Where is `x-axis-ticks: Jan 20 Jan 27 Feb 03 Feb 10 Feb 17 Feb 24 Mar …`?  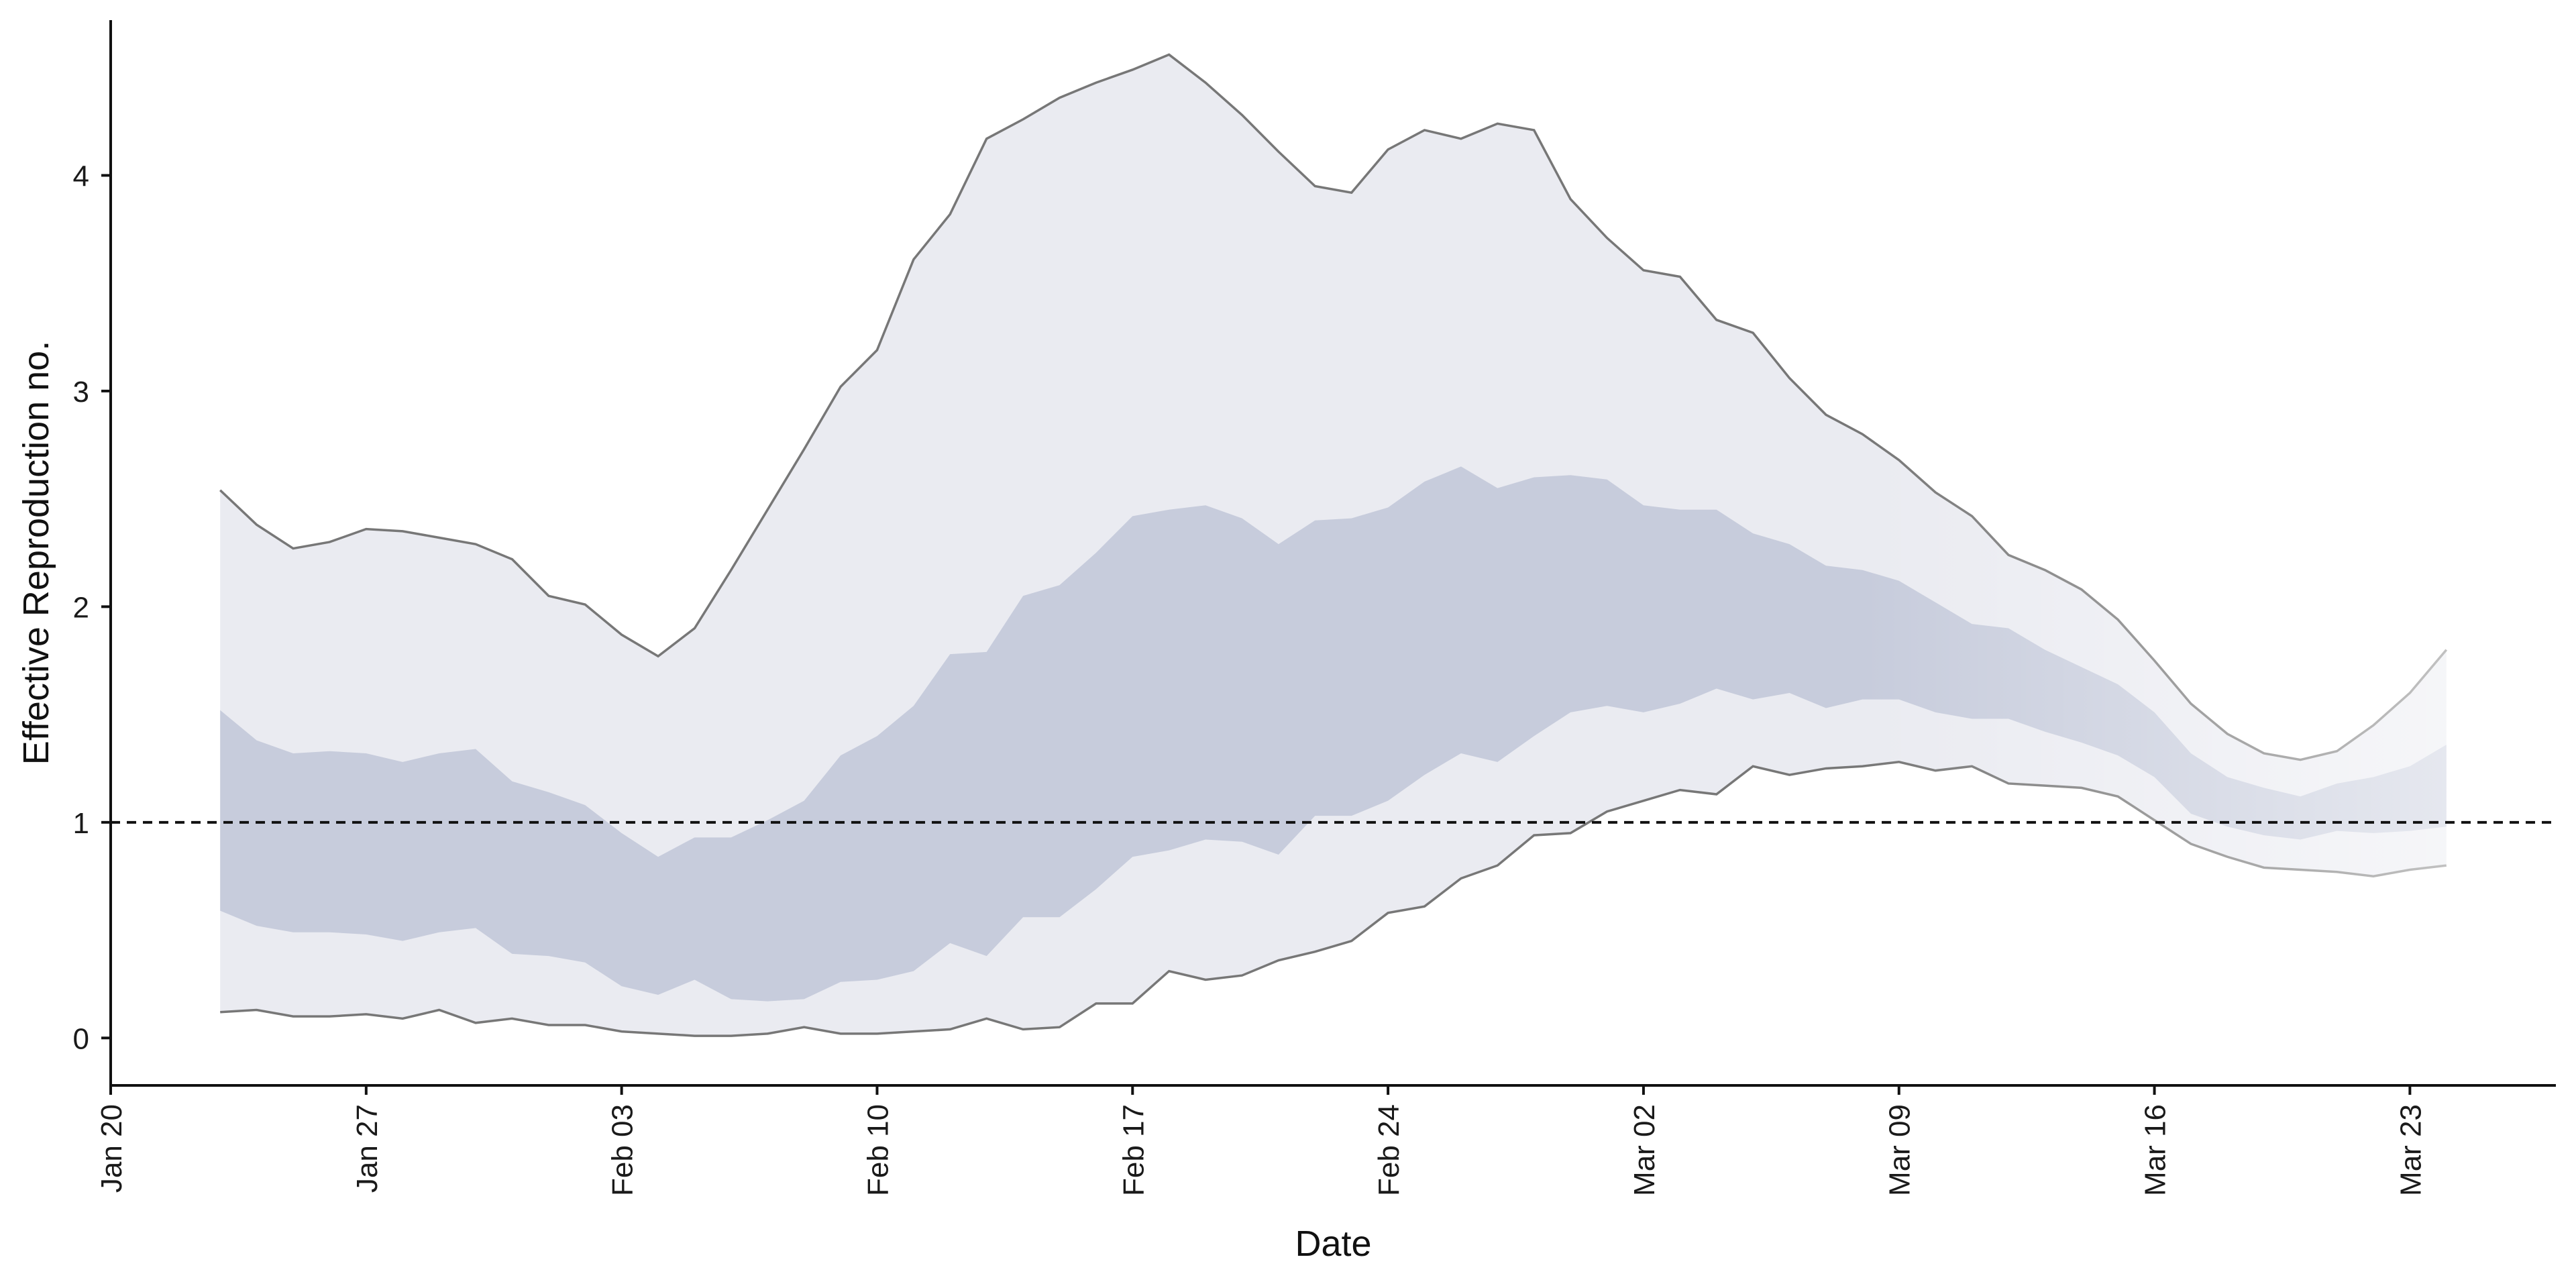 x-axis-ticks: Jan 20 Jan 27 Feb 03 Feb 10 Feb 17 Feb 24 Mar … is located at coordinates (1261, 1140).